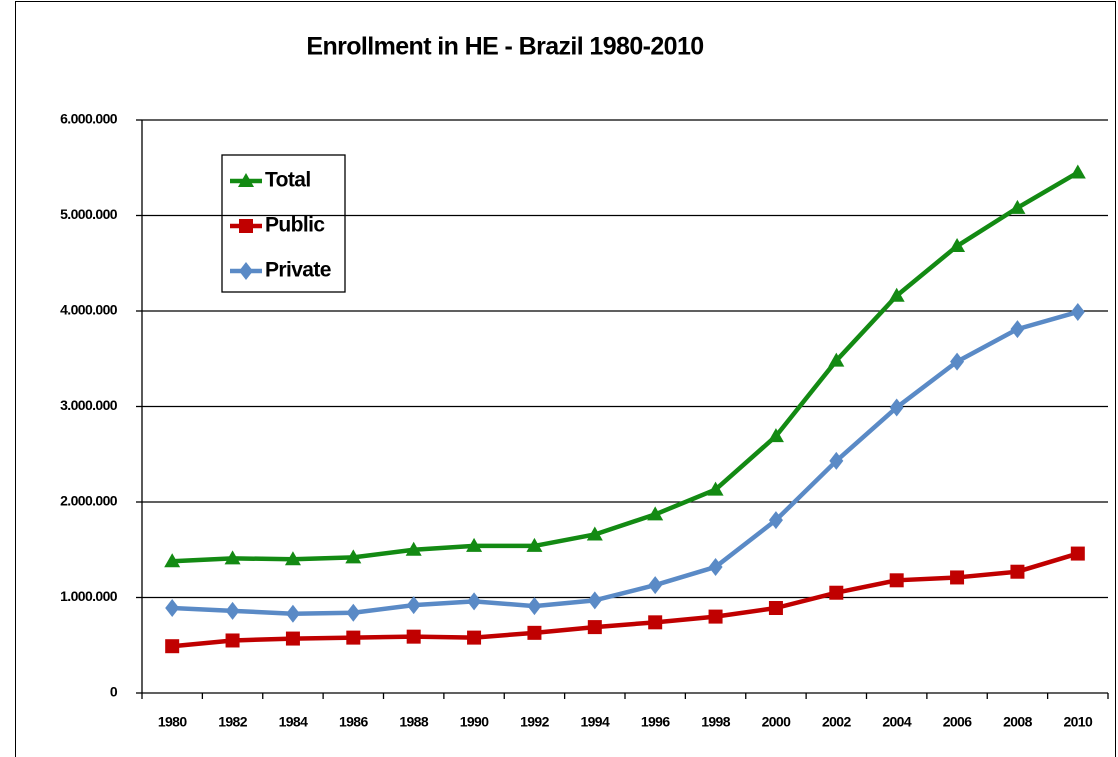 The width and height of the screenshot is (1118, 757). I want to click on x-tick-label: 1988, so click(414, 722).